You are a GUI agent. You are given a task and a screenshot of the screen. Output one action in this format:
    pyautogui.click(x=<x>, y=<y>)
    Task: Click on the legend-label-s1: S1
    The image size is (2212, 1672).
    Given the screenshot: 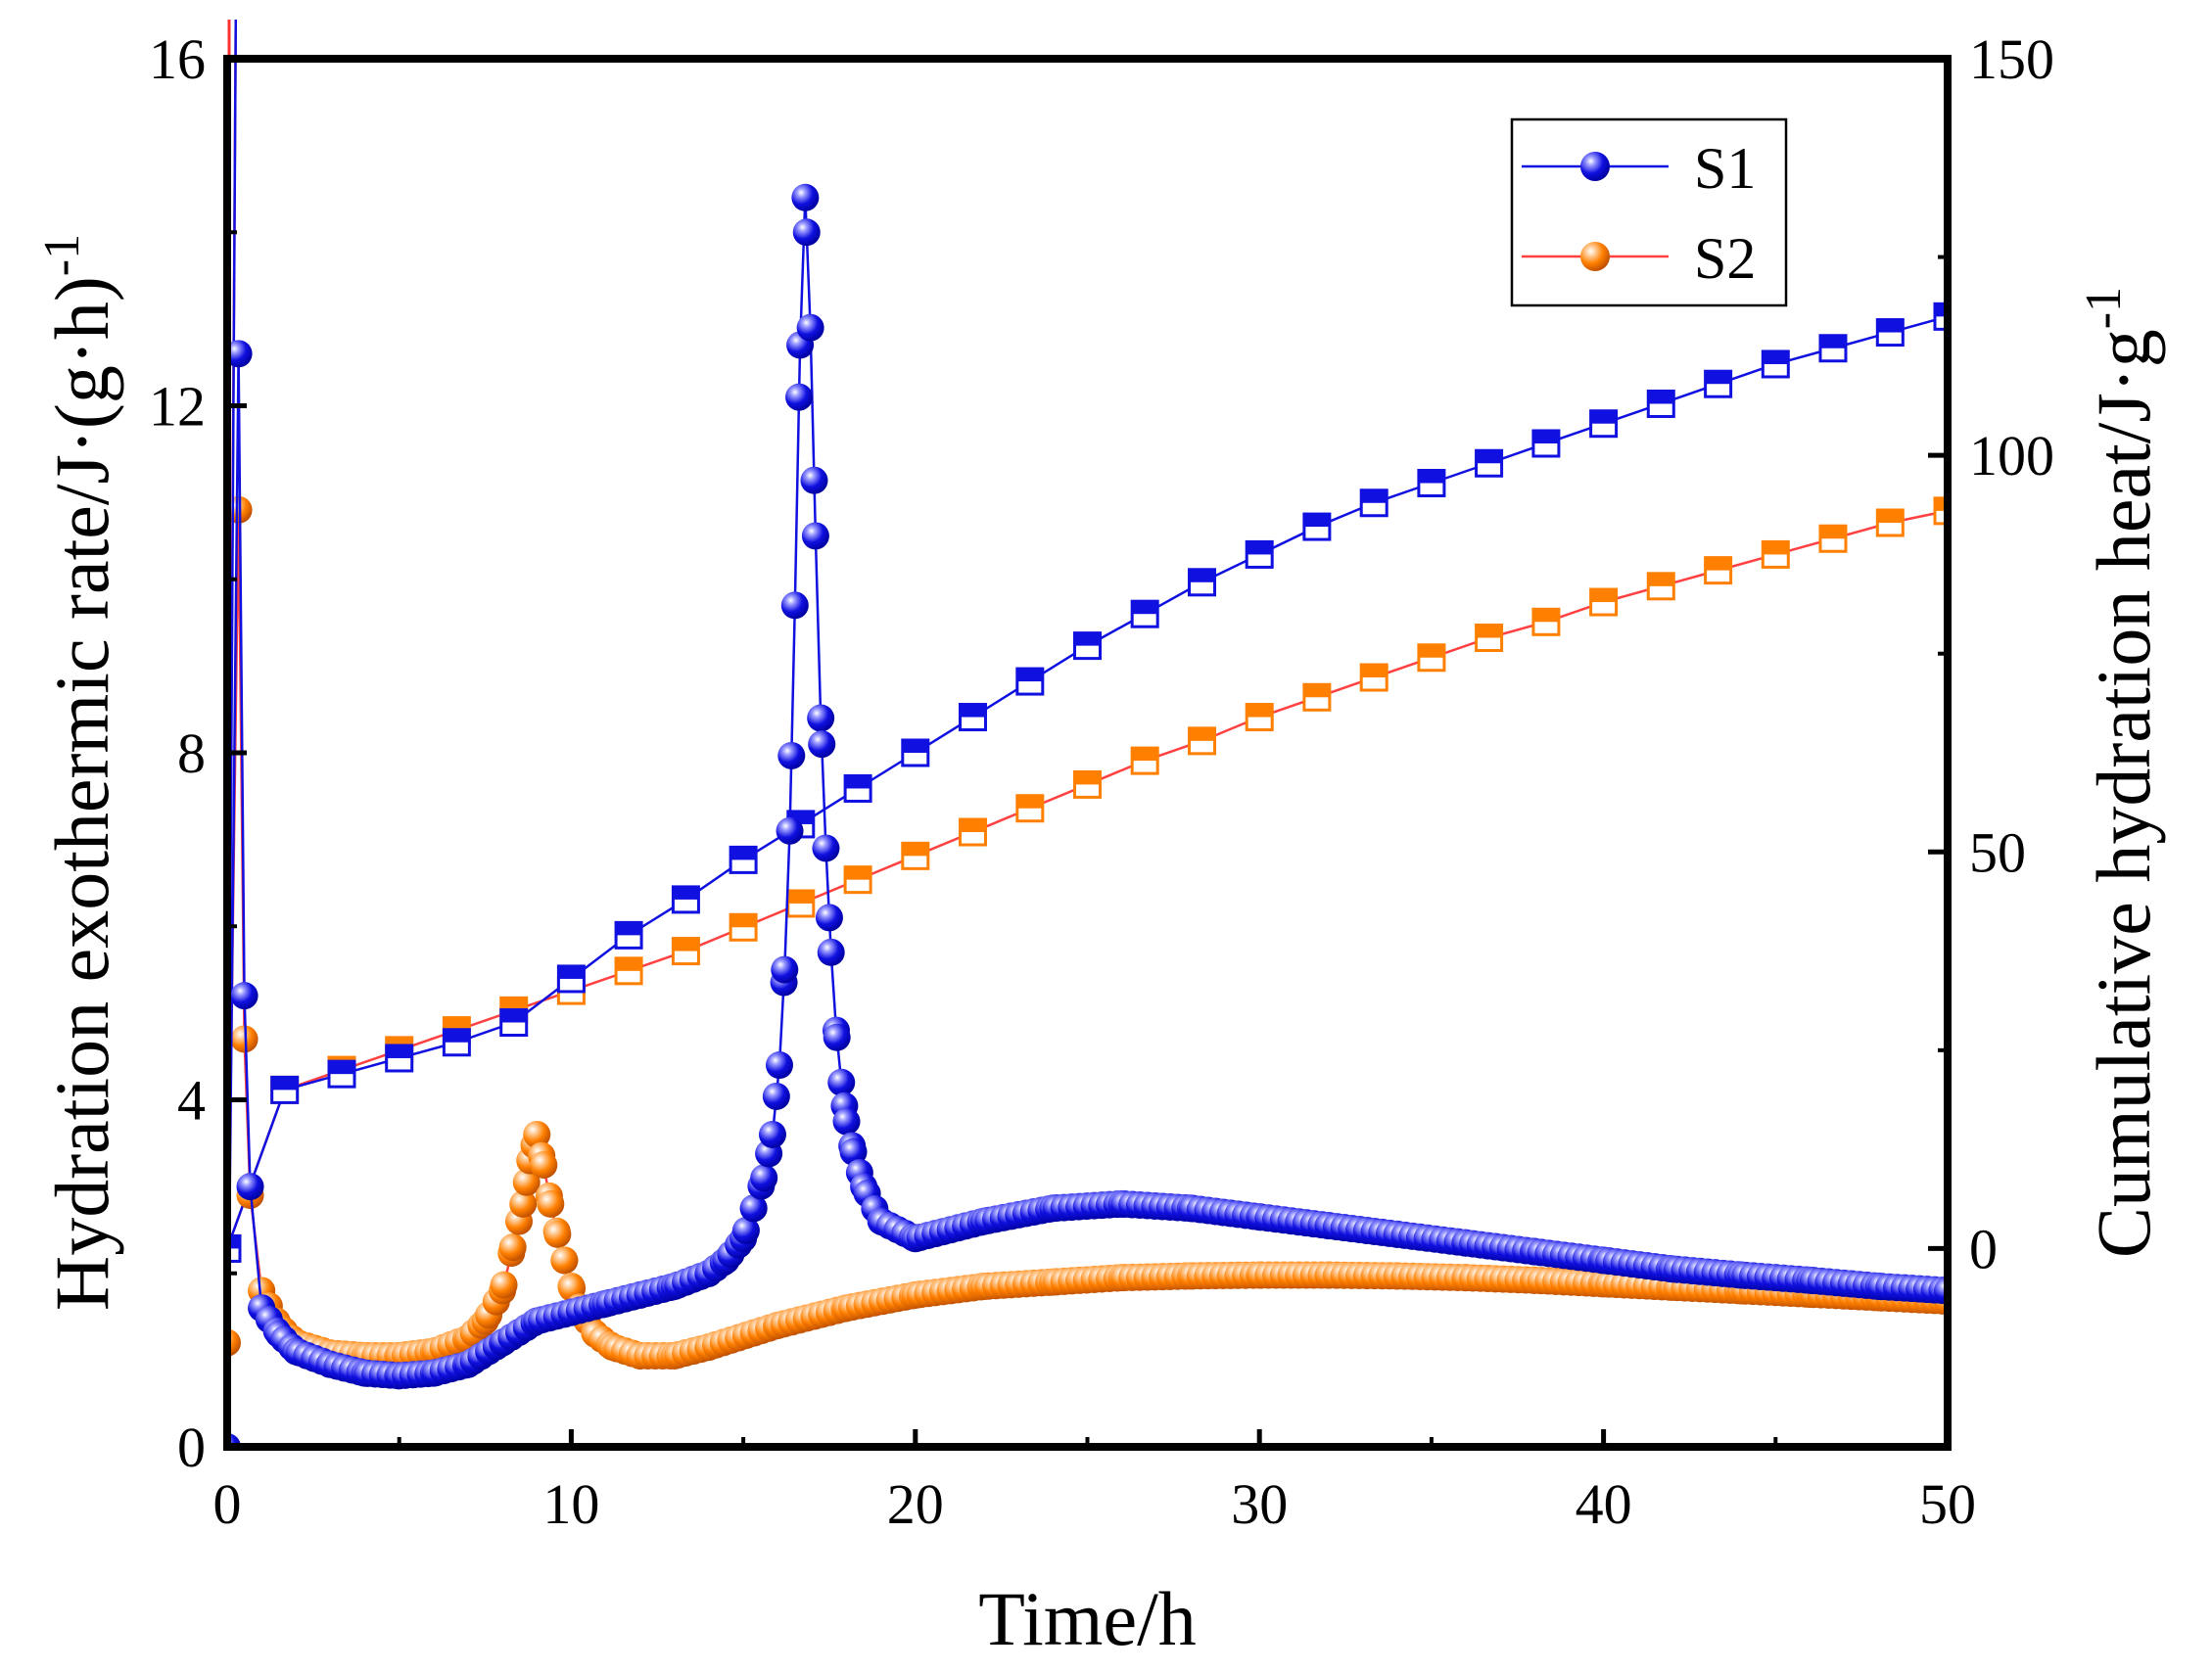 What is the action you would take?
    pyautogui.click(x=1725, y=168)
    